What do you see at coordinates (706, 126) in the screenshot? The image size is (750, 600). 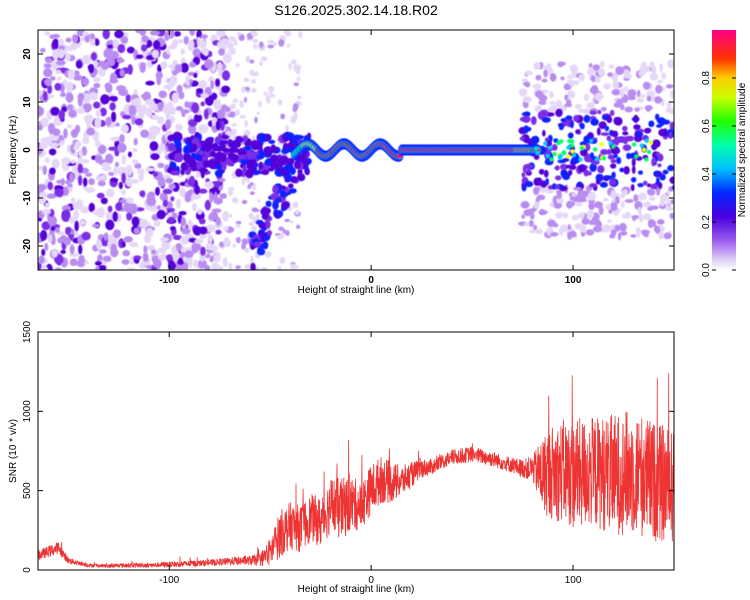 I see `colorbar-tick-label: 0.6` at bounding box center [706, 126].